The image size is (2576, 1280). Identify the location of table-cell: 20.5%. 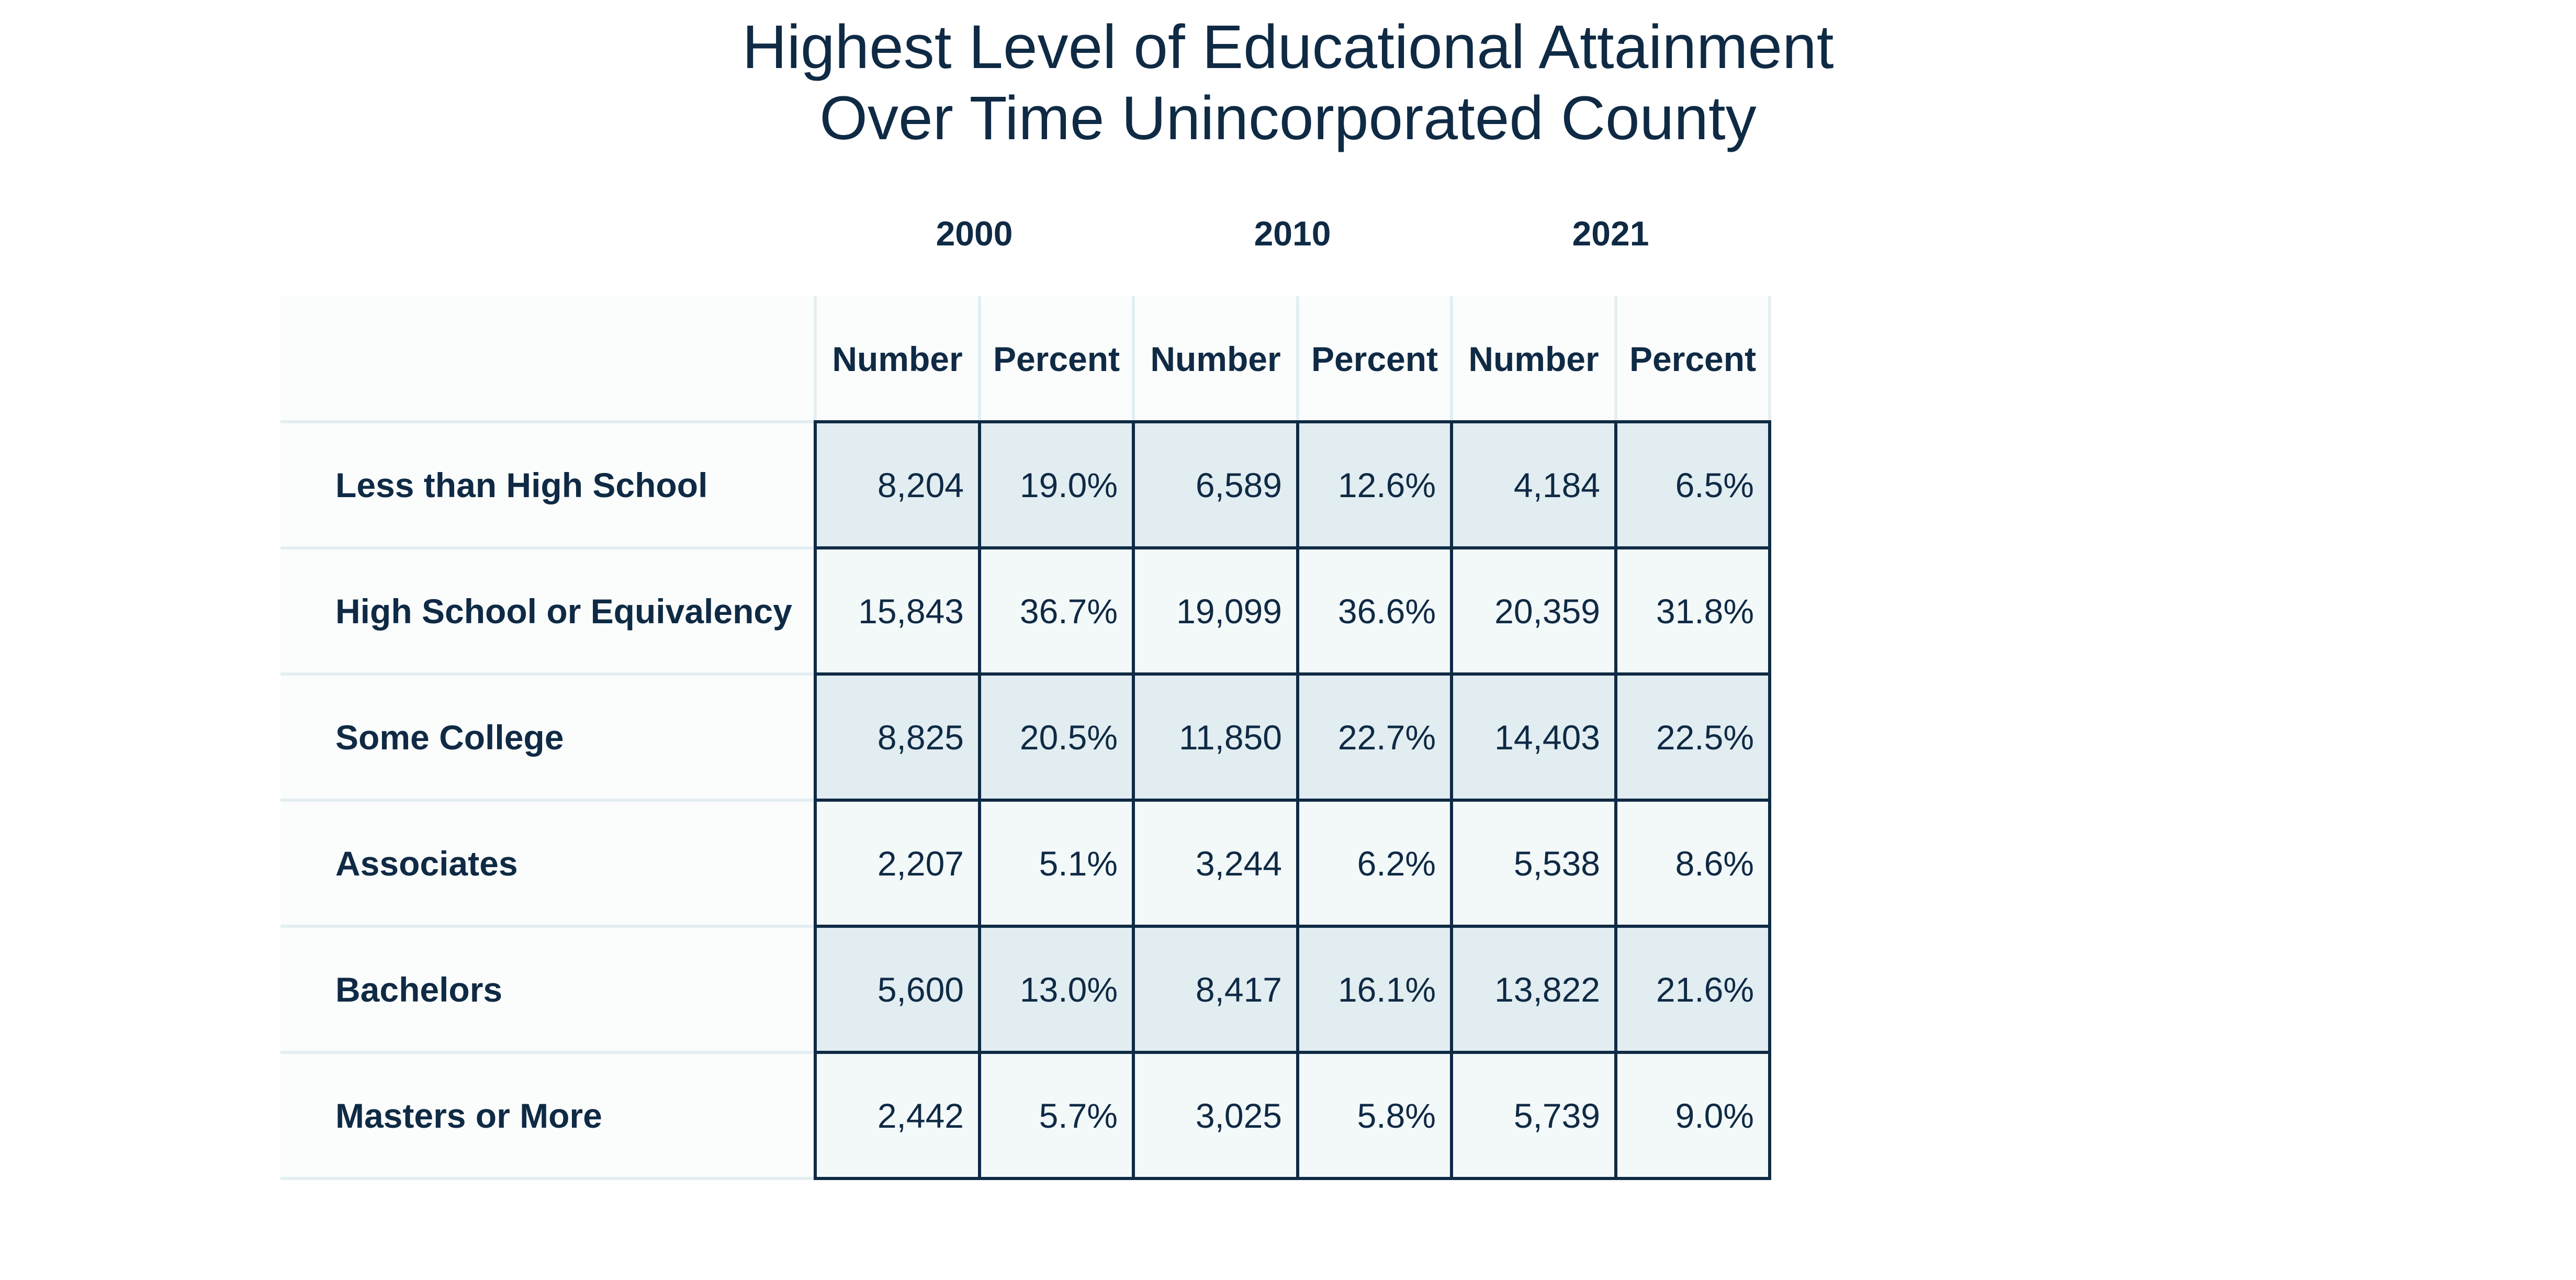
(1068, 737).